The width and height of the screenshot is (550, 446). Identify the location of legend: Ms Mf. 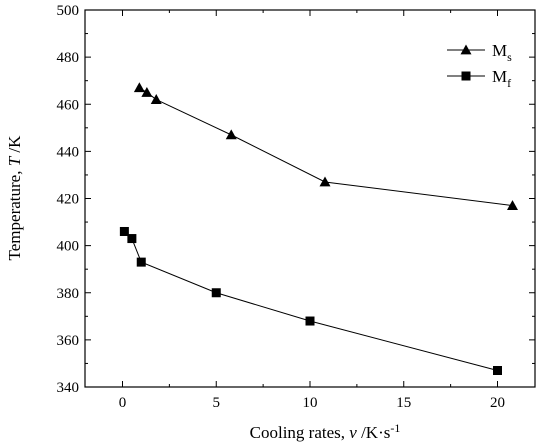
(479, 65).